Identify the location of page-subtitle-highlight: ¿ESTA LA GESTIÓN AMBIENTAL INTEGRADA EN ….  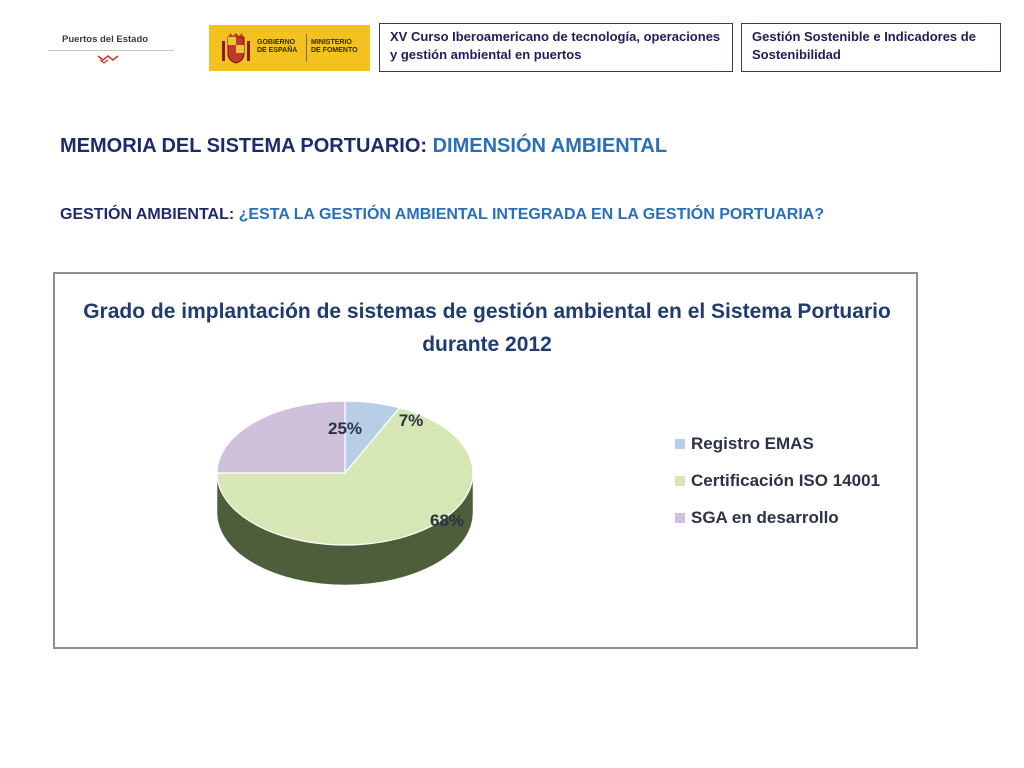
(531, 214).